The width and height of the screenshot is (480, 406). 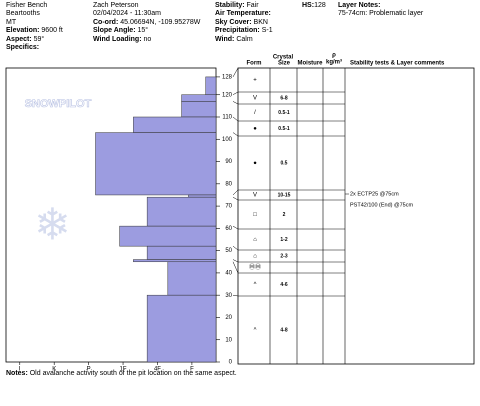 What do you see at coordinates (19, 39) in the screenshot?
I see `label: Aspect:` at bounding box center [19, 39].